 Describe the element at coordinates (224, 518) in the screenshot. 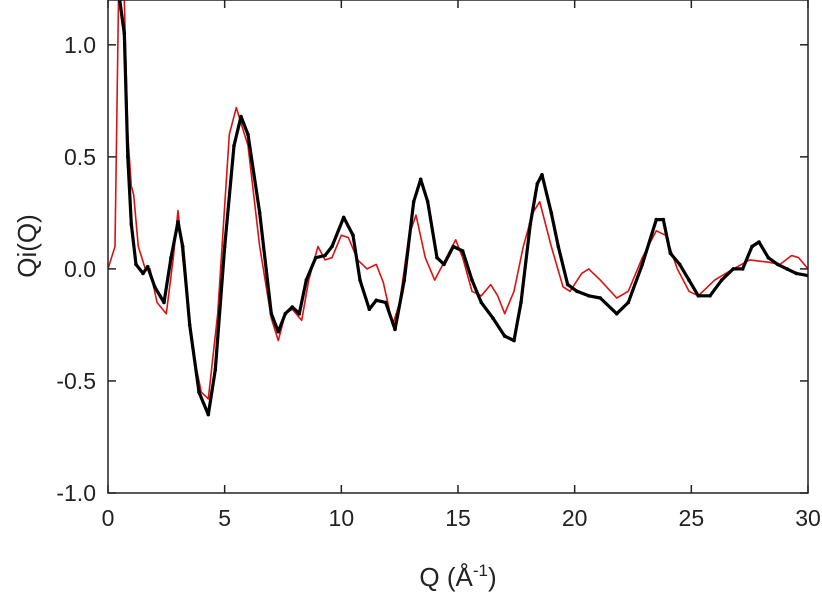

I see `x-tick-label-1: 5` at that location.